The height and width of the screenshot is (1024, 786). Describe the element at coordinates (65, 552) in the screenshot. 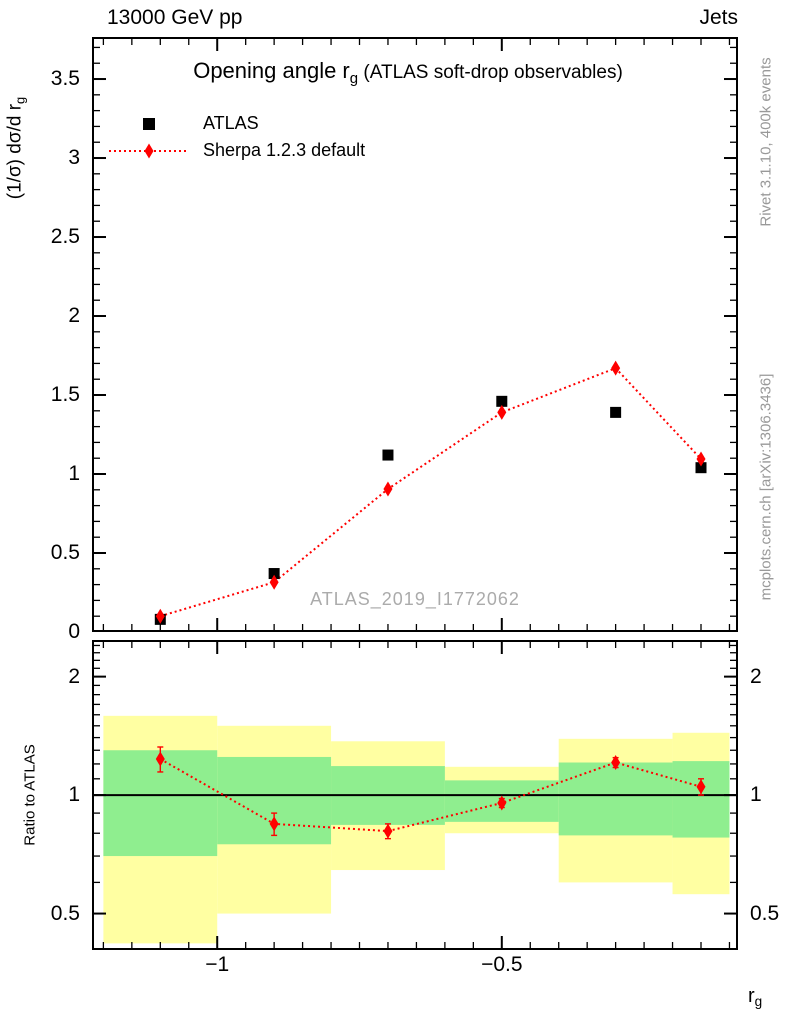

I see `main-y-tick-label: 0.5` at that location.